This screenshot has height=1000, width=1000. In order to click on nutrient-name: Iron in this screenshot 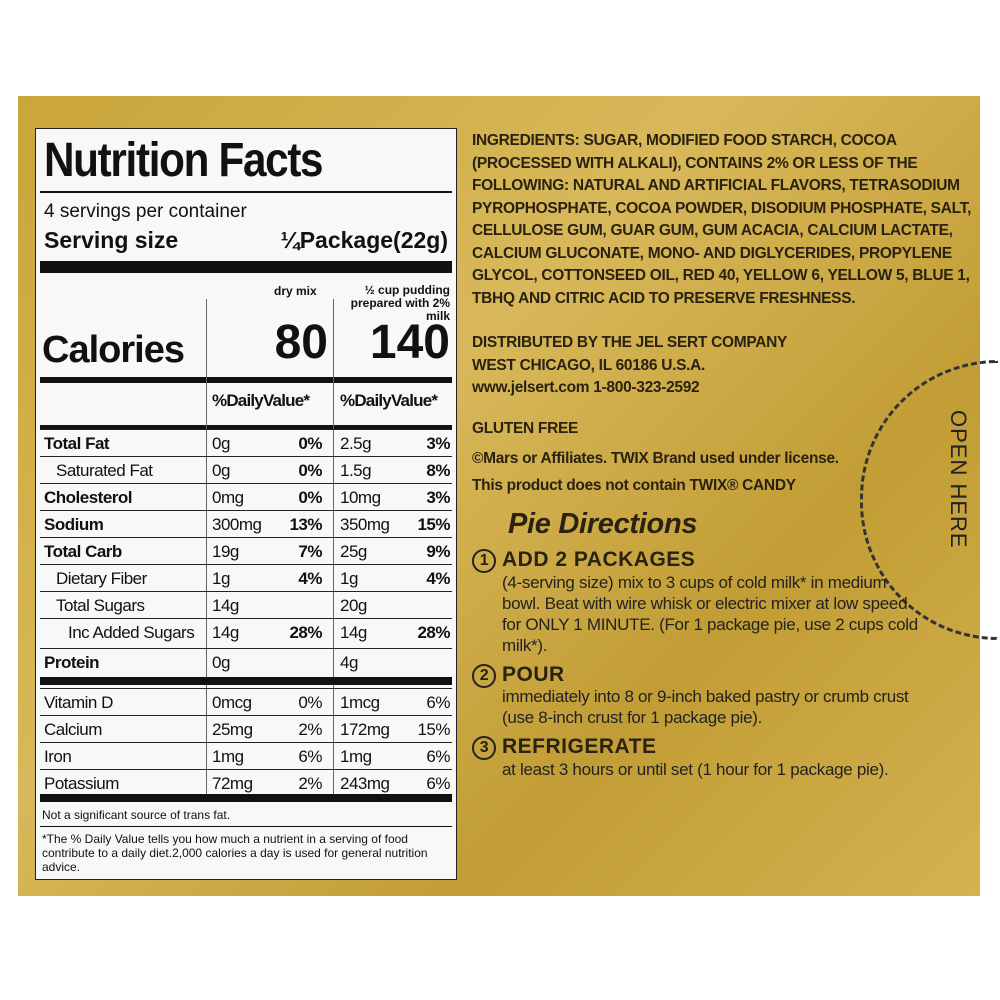, I will do `click(58, 756)`.